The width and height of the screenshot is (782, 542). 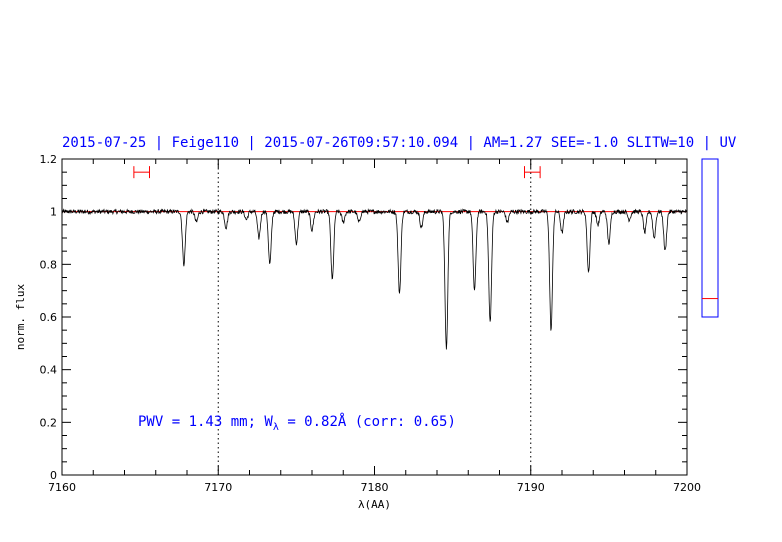 I want to click on y-tick-label: 0.8, so click(x=49, y=264).